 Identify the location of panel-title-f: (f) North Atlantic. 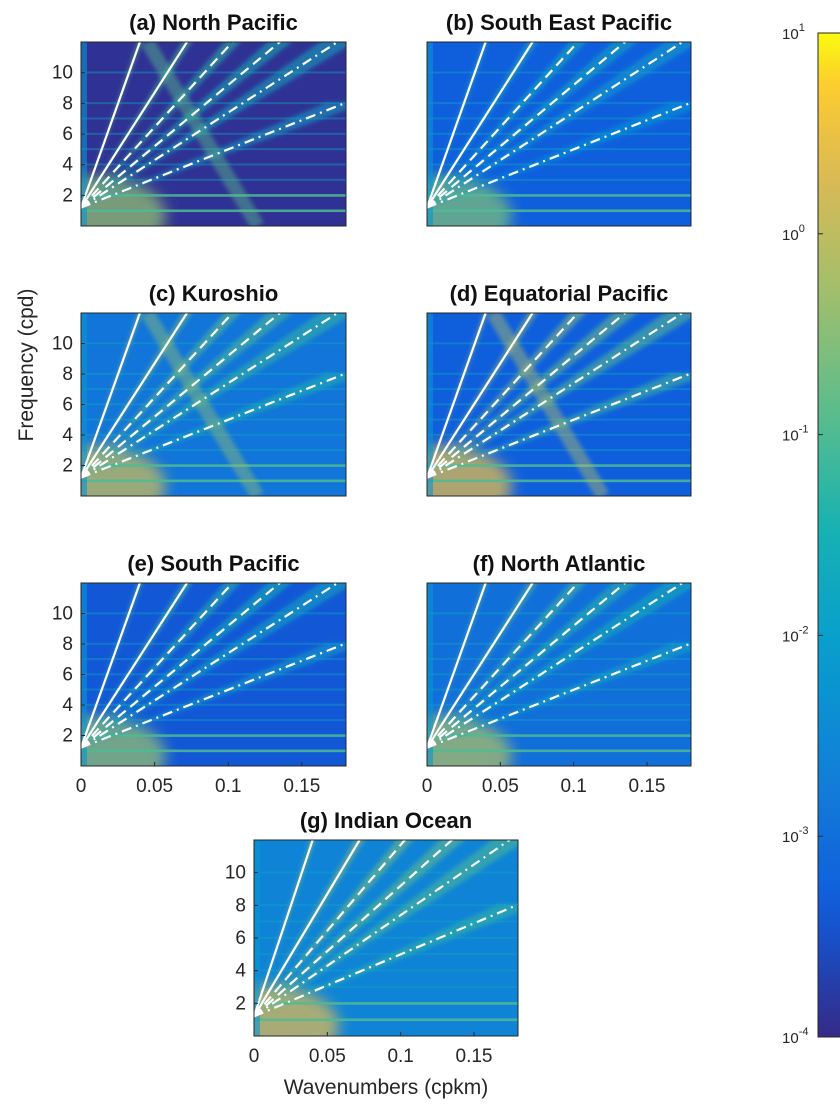
(559, 563).